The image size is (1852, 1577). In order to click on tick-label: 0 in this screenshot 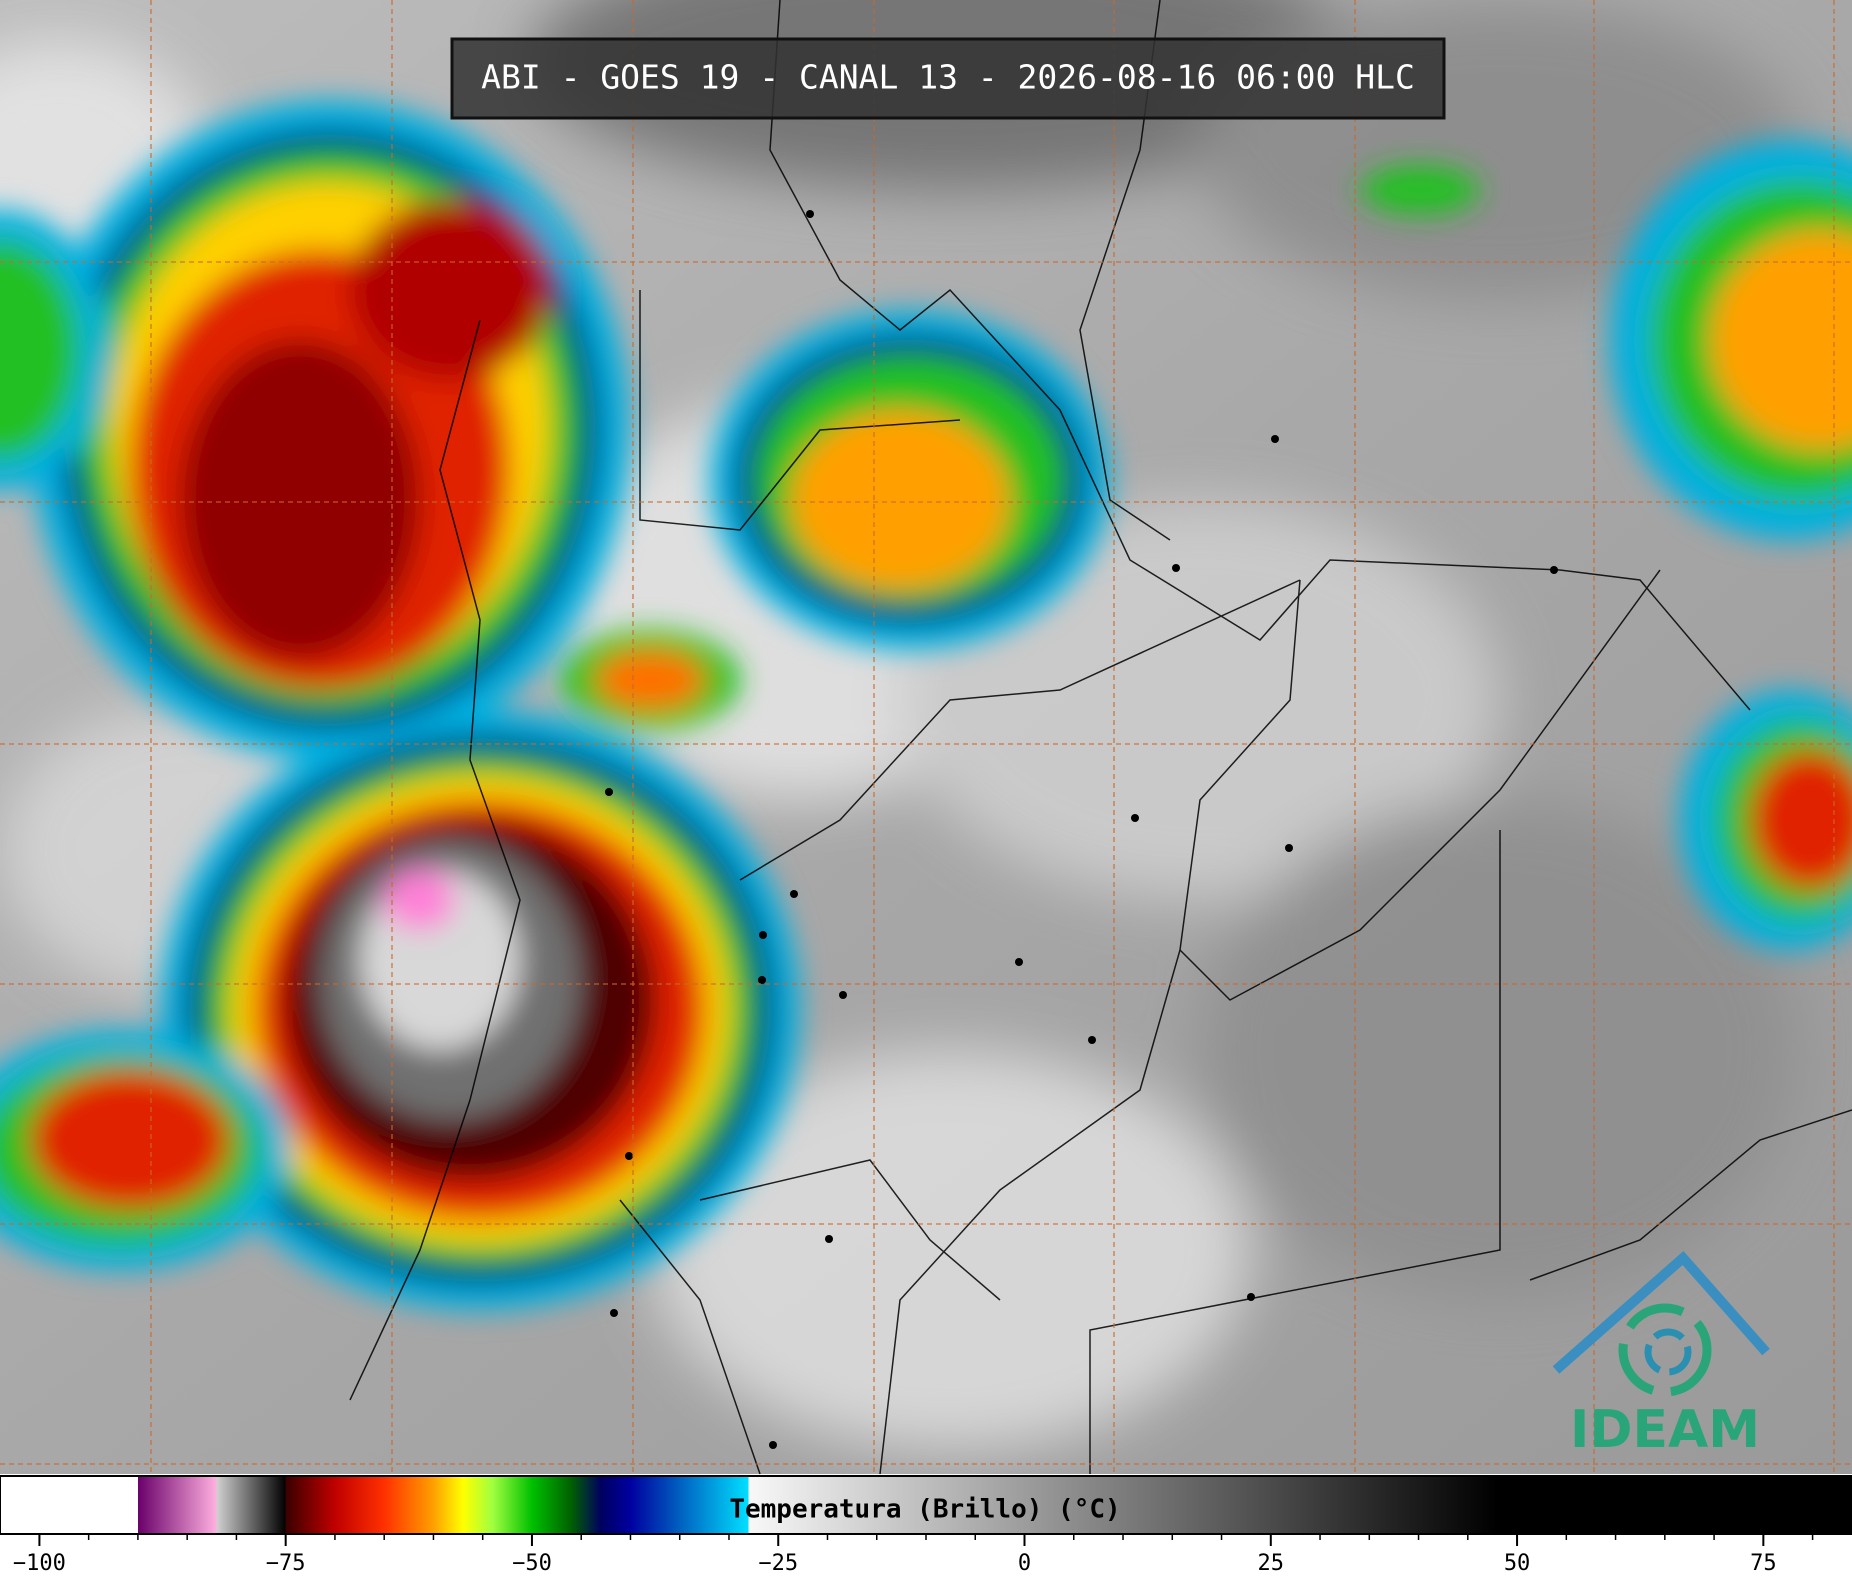, I will do `click(1024, 1563)`.